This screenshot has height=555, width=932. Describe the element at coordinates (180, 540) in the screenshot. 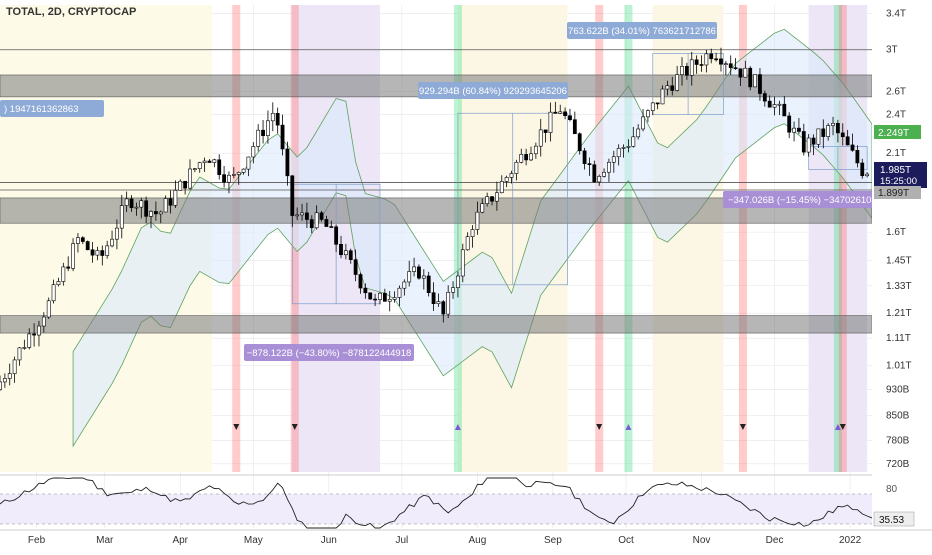

I see `time-axis-label: Apr` at that location.